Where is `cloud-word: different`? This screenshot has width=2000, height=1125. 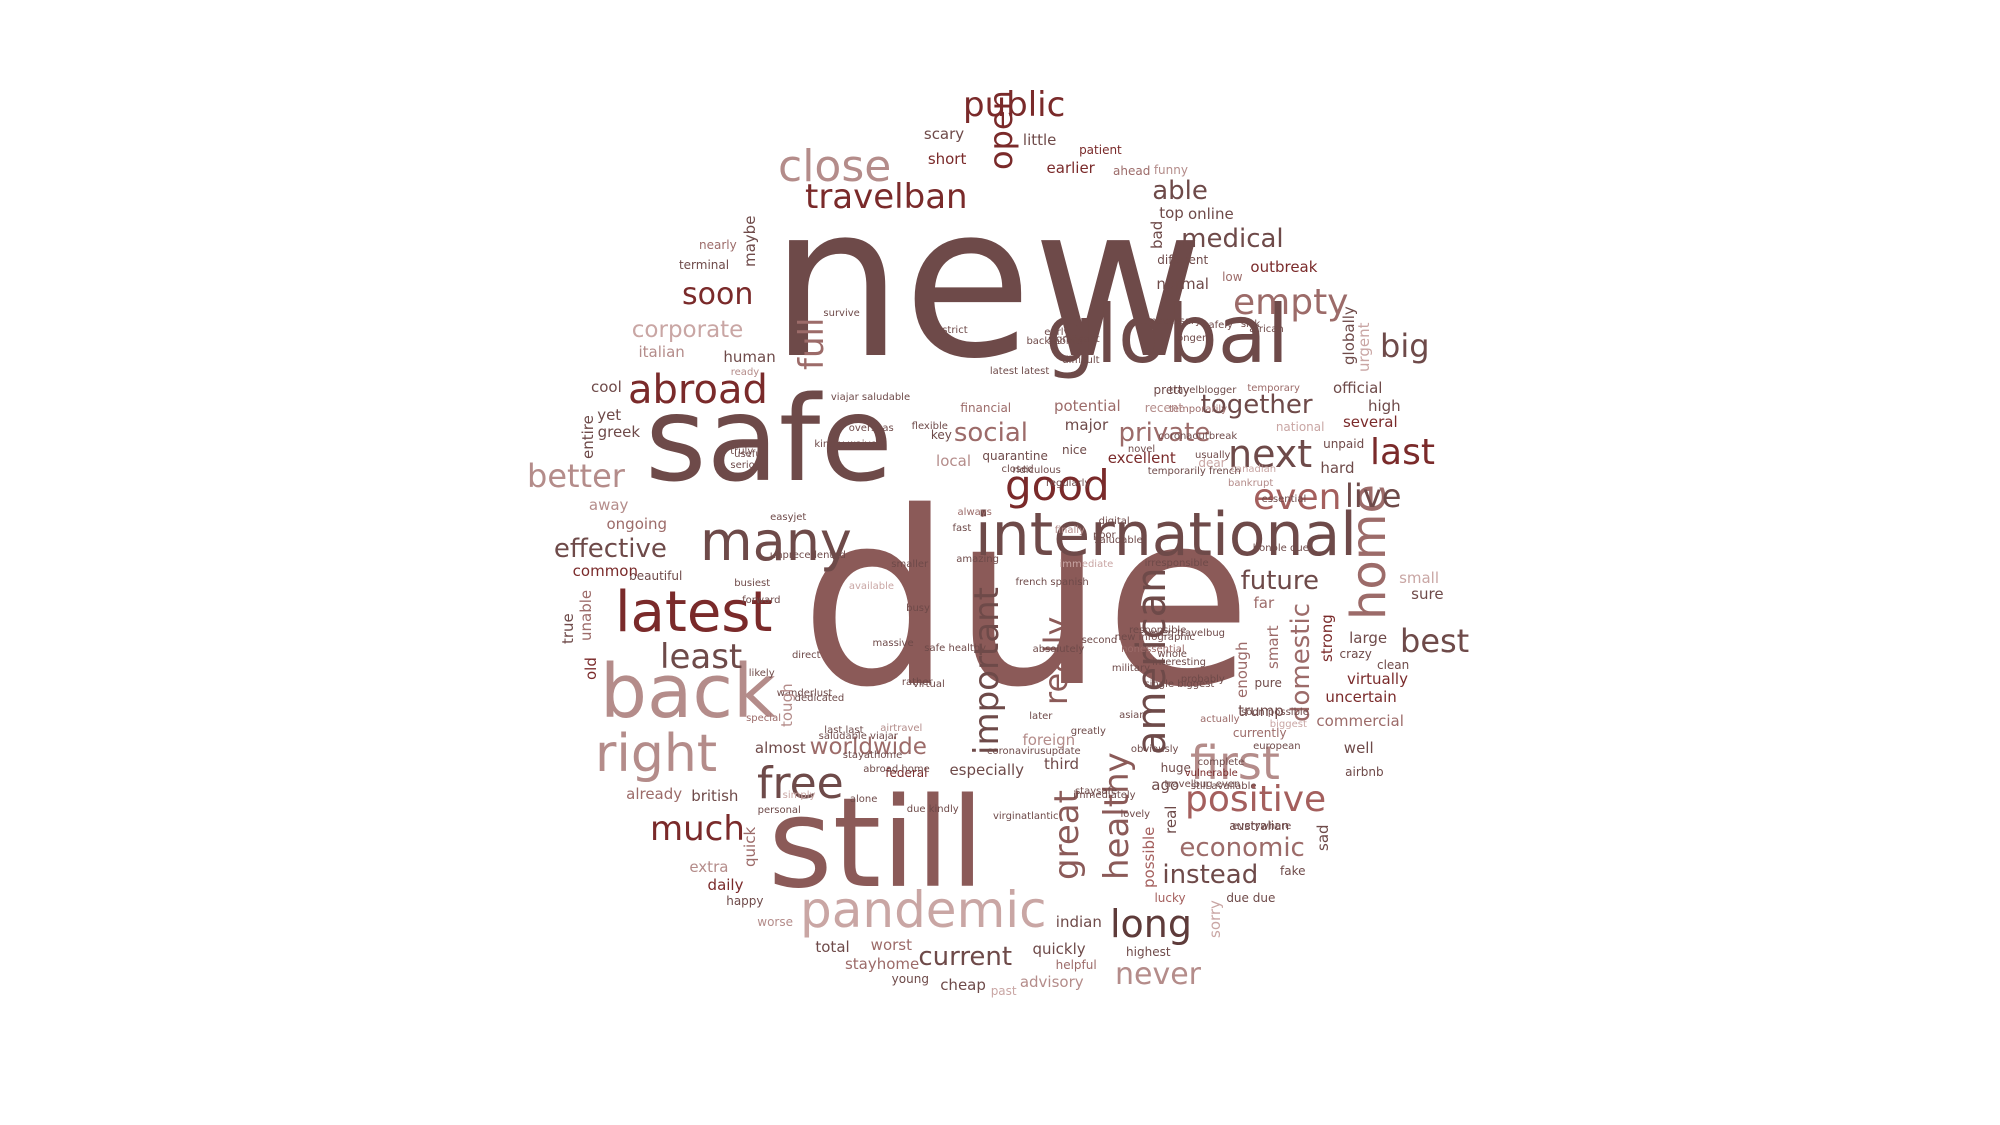
cloud-word: different is located at coordinates (1183, 259).